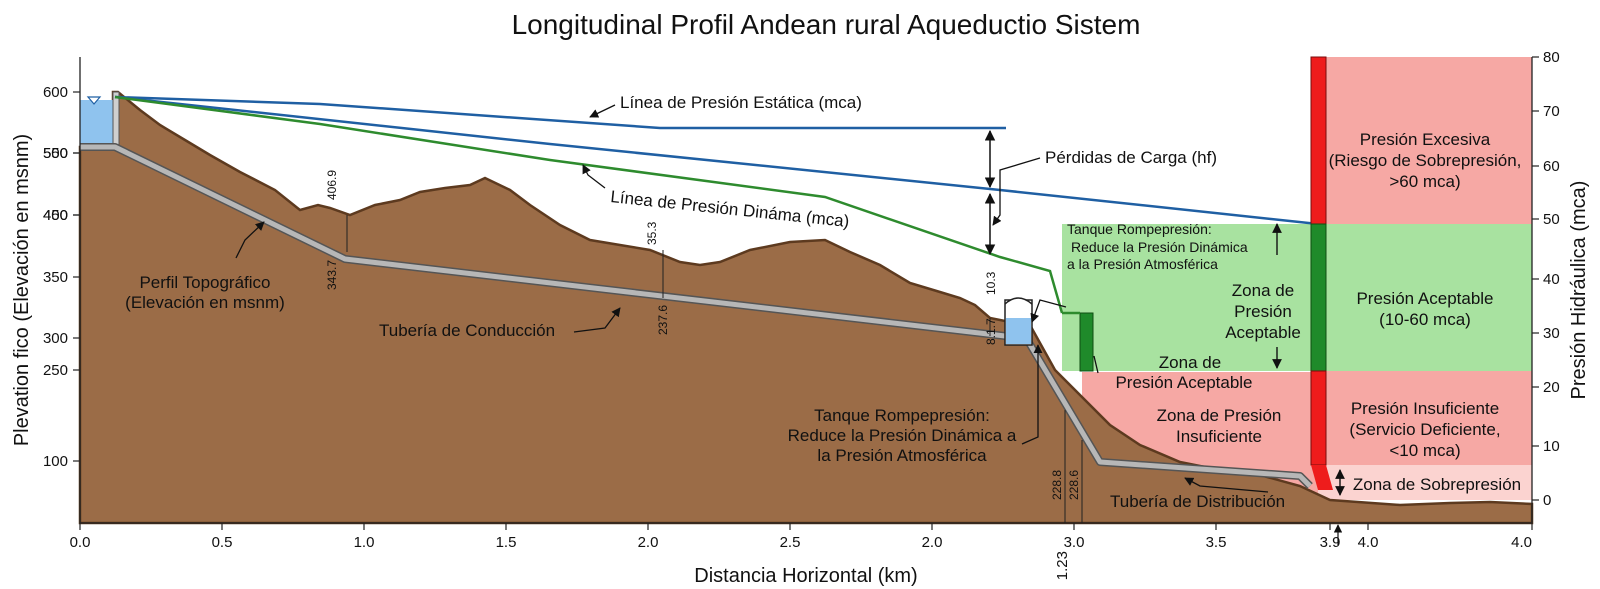 The width and height of the screenshot is (1600, 589). What do you see at coordinates (1551, 446) in the screenshot?
I see `y-right-tick-label: 10` at bounding box center [1551, 446].